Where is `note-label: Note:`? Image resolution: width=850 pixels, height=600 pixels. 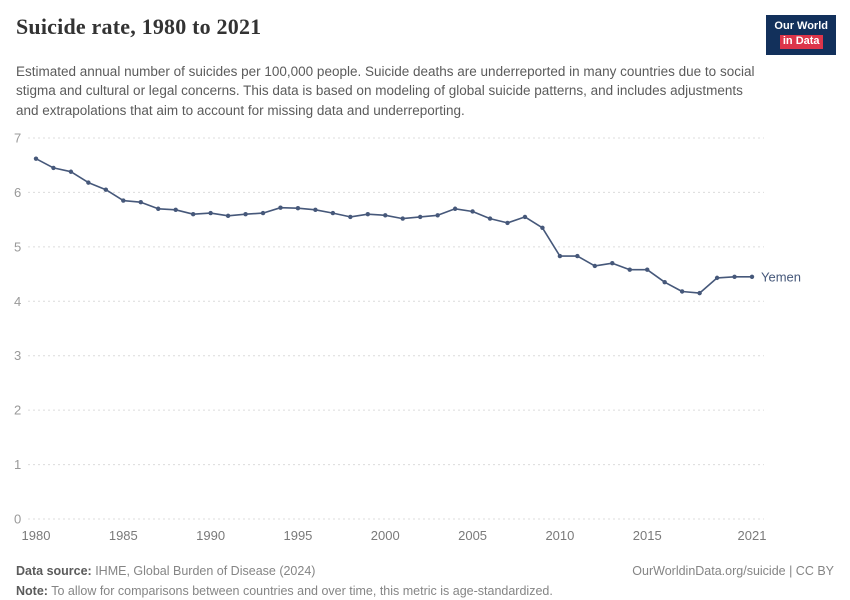
note-label: Note: is located at coordinates (32, 591).